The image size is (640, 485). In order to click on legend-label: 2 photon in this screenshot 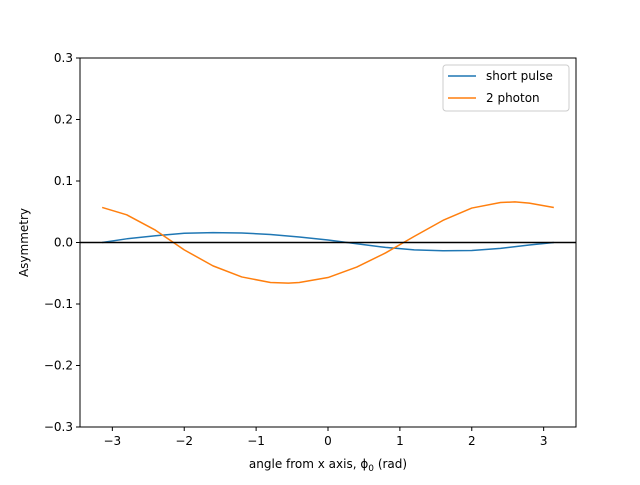, I will do `click(513, 98)`.